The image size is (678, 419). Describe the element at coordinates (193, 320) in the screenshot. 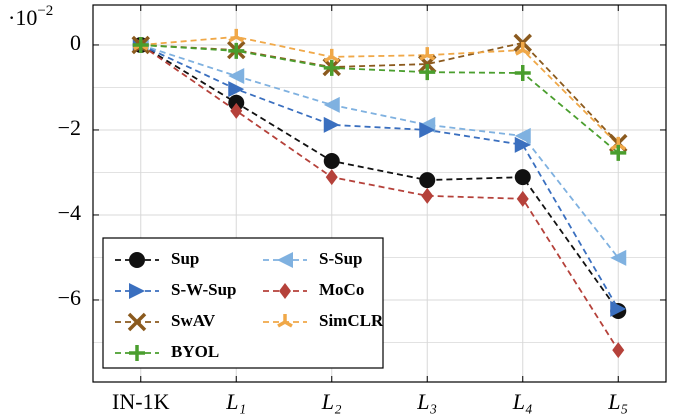

I see `legend-label: SwAV` at that location.